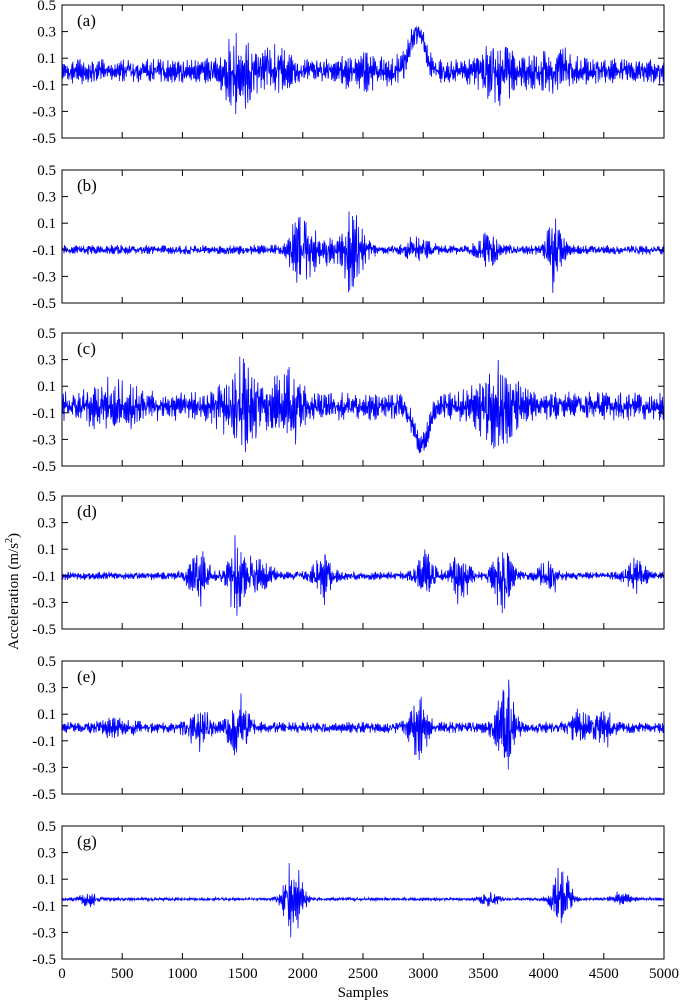 The image size is (685, 1007). What do you see at coordinates (46, 827) in the screenshot?
I see `panel-g-y-tick-label: 0.5` at bounding box center [46, 827].